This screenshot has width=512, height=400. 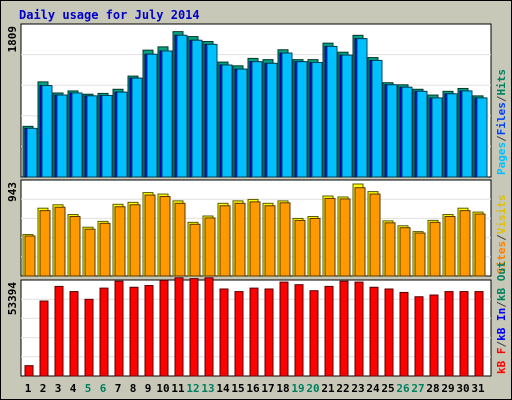 What do you see at coordinates (237, 388) in the screenshot?
I see `x-tick-label: 15` at bounding box center [237, 388].